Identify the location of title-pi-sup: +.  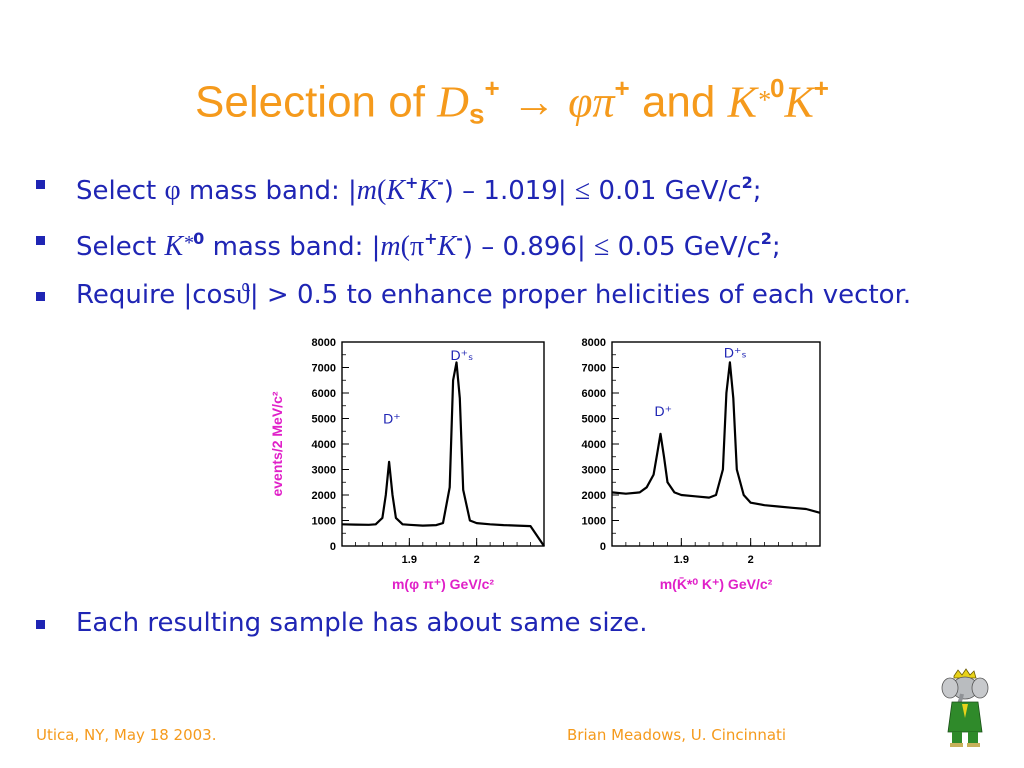
(622, 88).